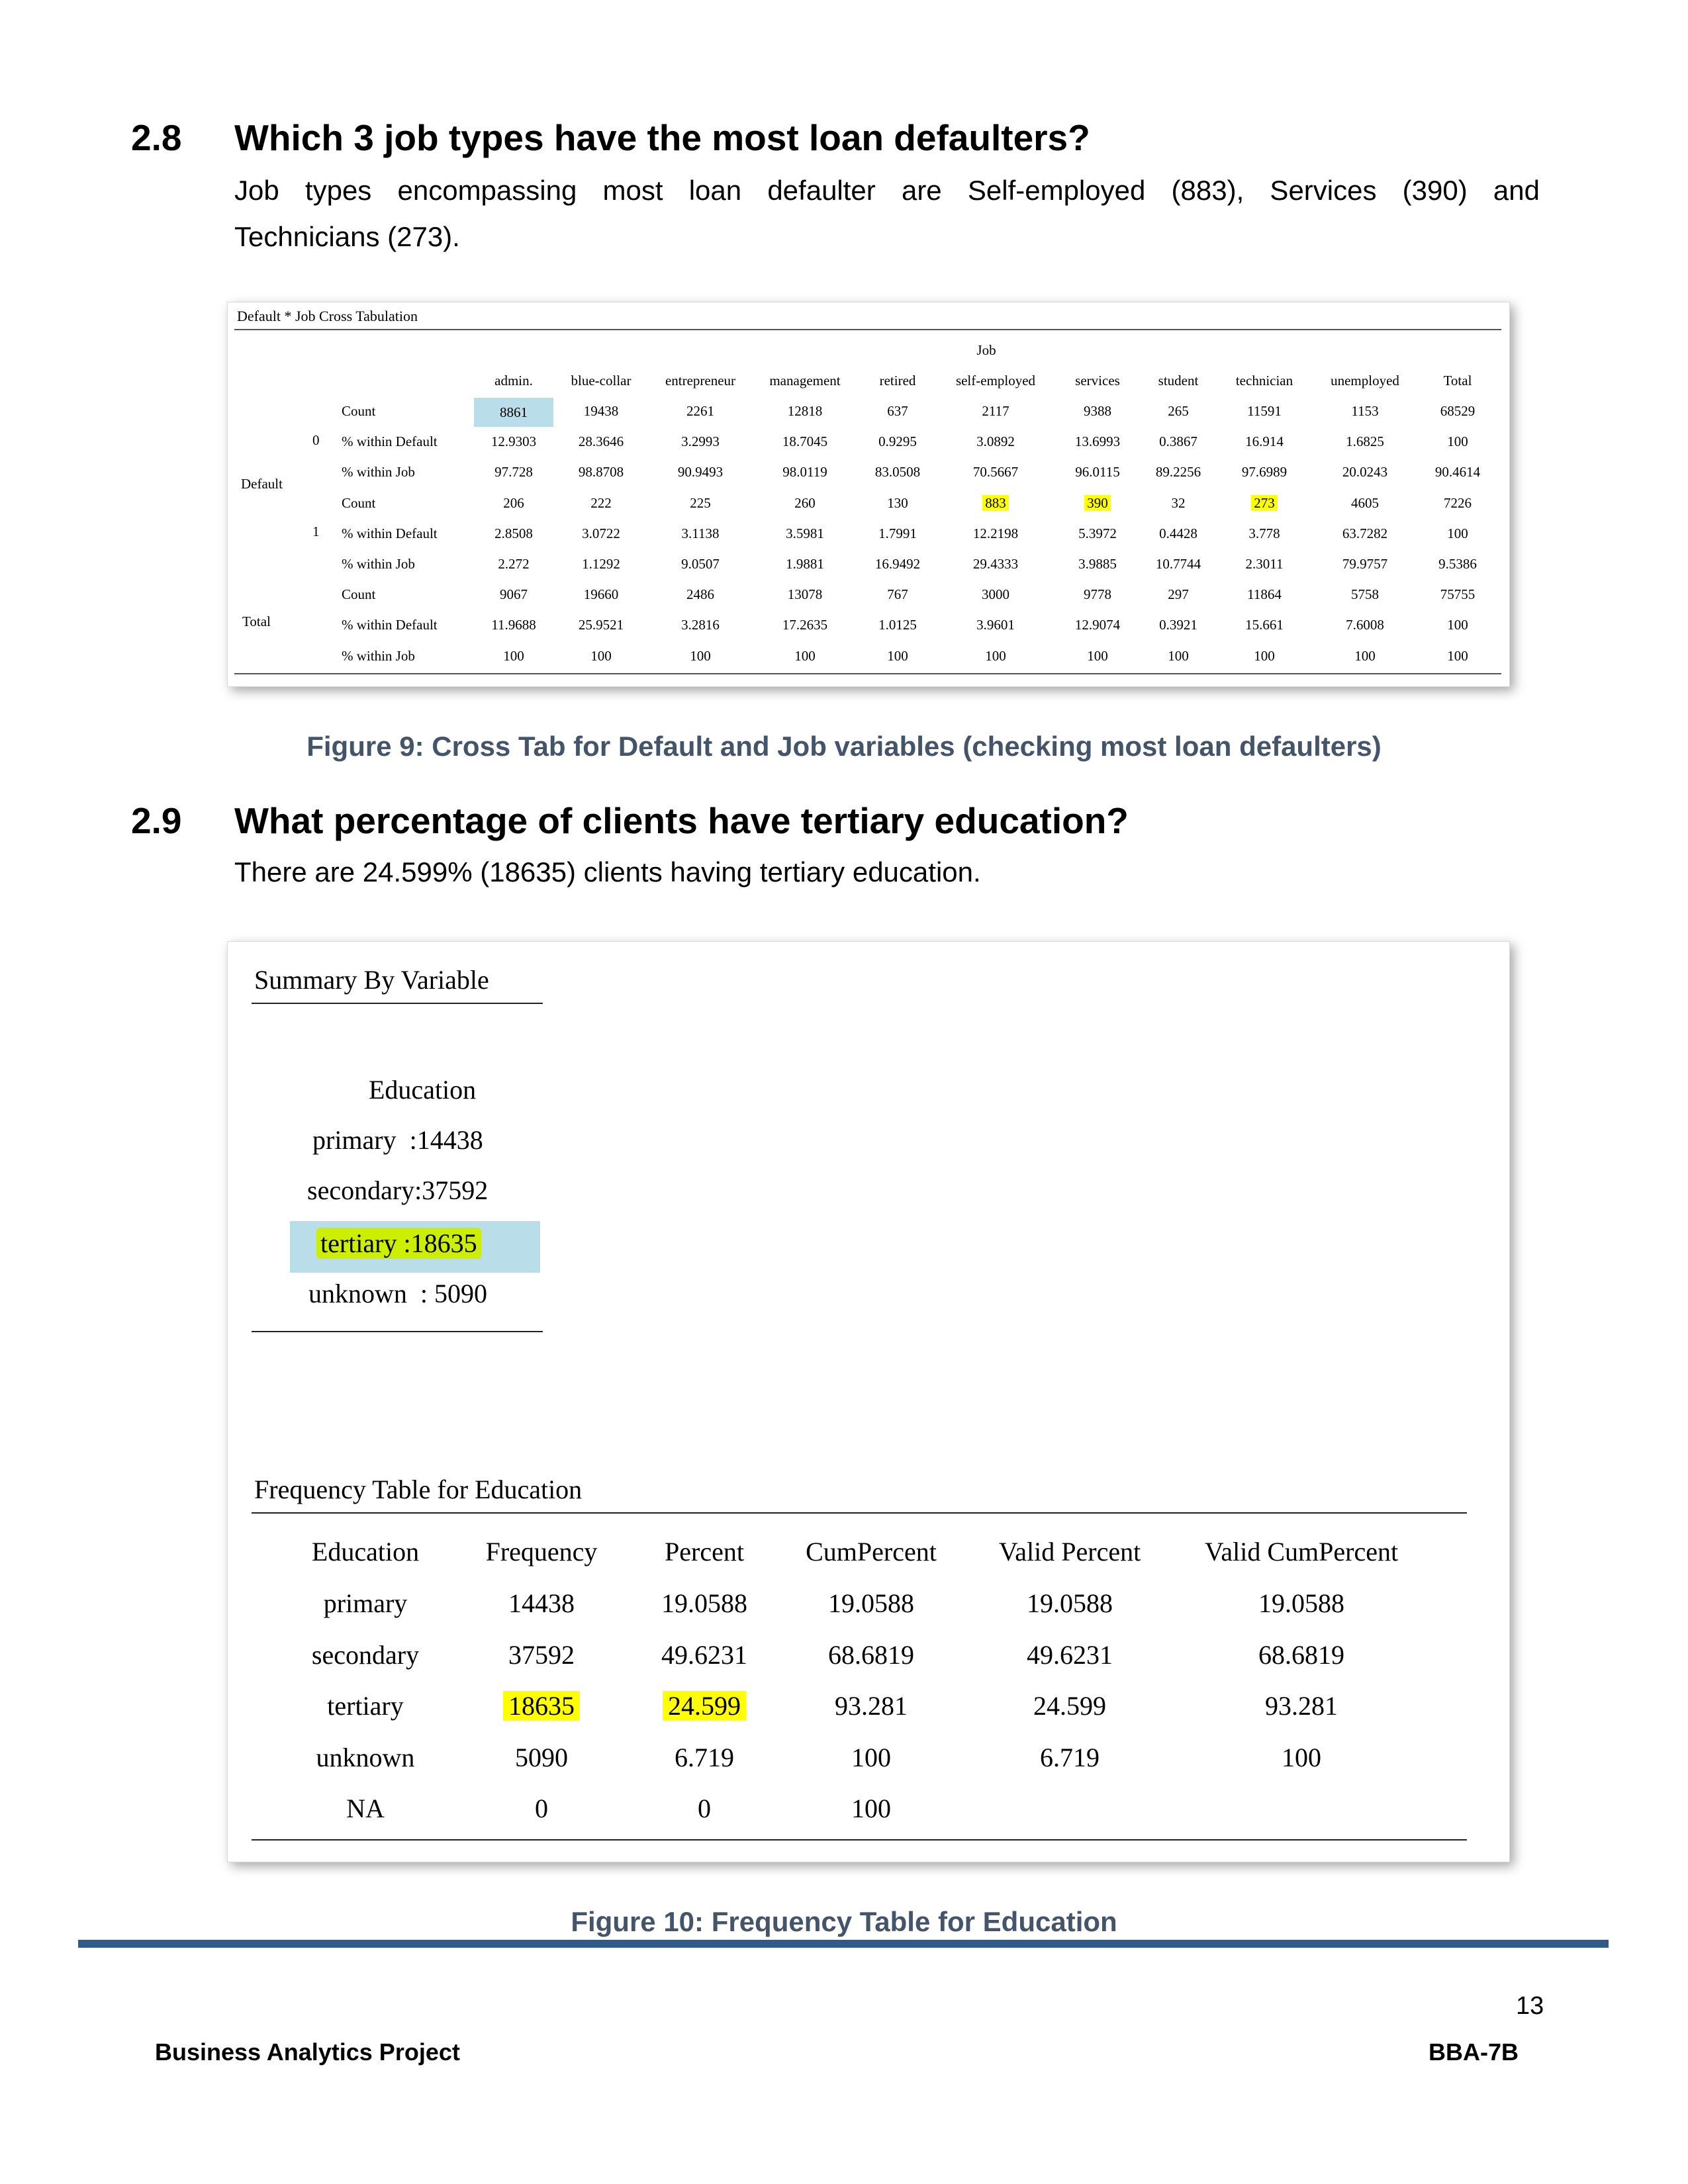 This screenshot has height=2184, width=1688. I want to click on crosstab-cell: 2486, so click(700, 594).